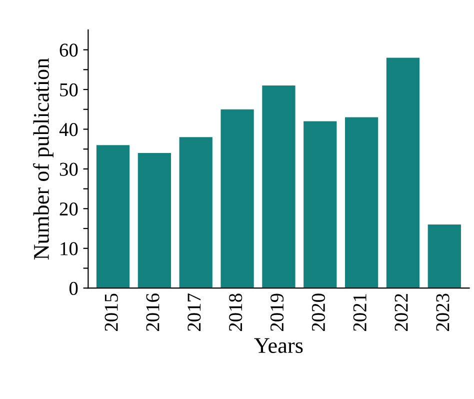  What do you see at coordinates (69, 249) in the screenshot?
I see `y-tick-label: 10` at bounding box center [69, 249].